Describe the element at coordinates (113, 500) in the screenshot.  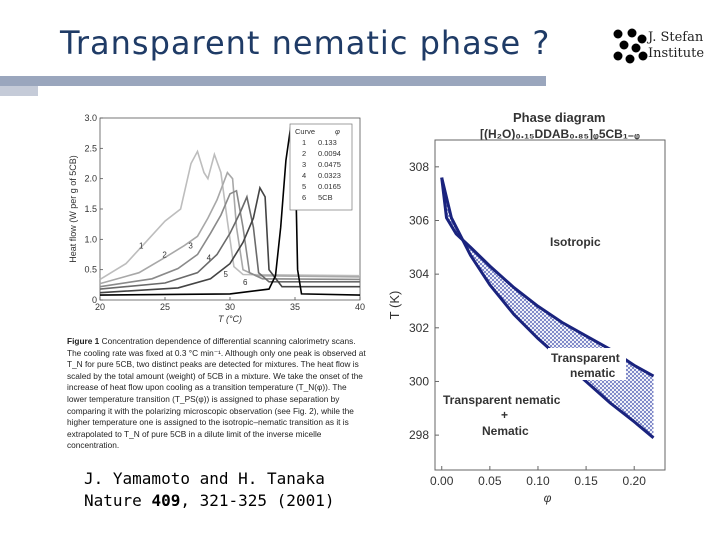
I see `reference-journal: Nature` at that location.